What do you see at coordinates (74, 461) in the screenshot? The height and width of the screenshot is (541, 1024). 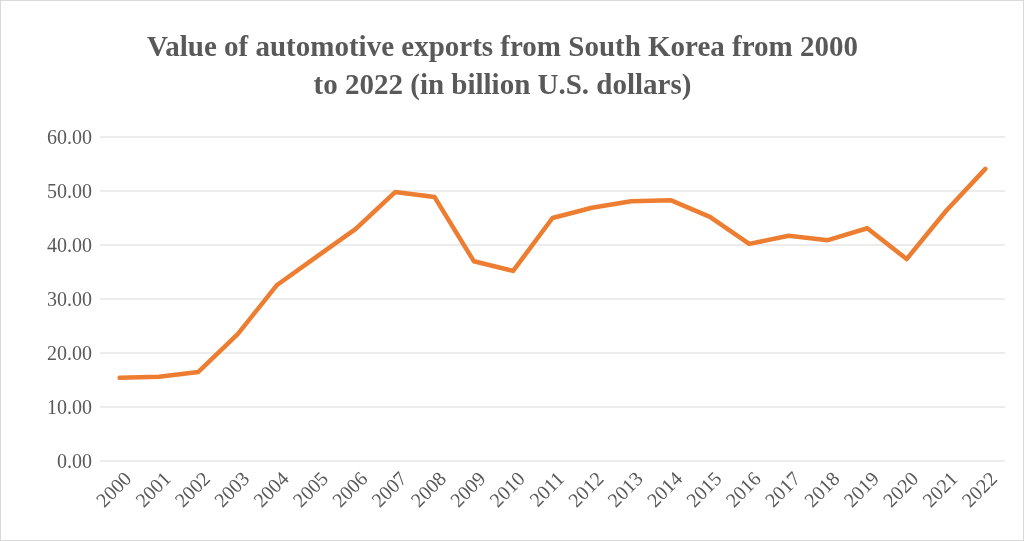 I see `y-tick-label: 0.00` at bounding box center [74, 461].